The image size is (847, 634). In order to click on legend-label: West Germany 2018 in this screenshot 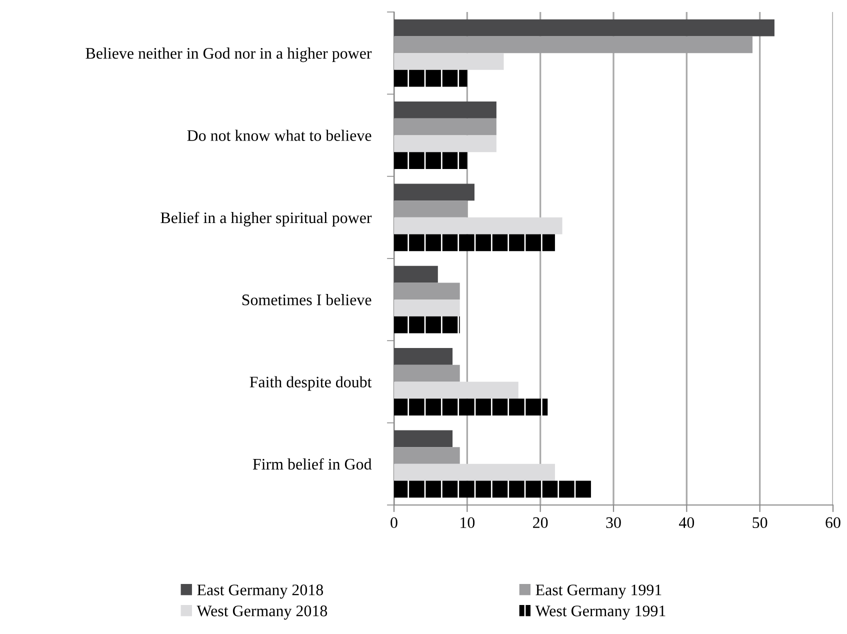, I will do `click(262, 613)`.